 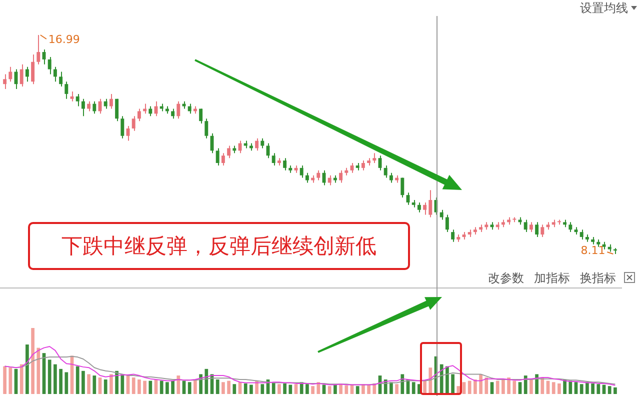 What do you see at coordinates (593, 250) in the screenshot?
I see `annotation: 8.11` at bounding box center [593, 250].